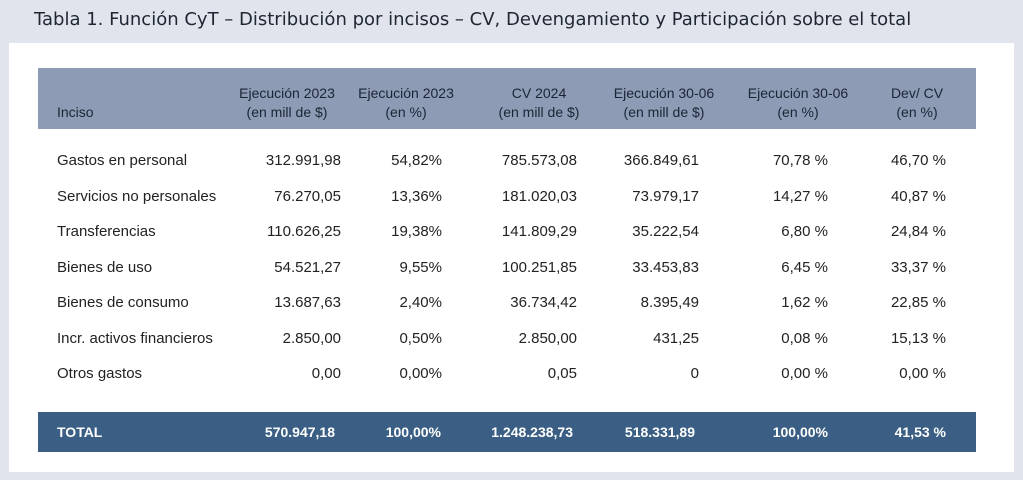  Describe the element at coordinates (918, 231) in the screenshot. I see `cell-dev-cv: 24,84 %` at that location.